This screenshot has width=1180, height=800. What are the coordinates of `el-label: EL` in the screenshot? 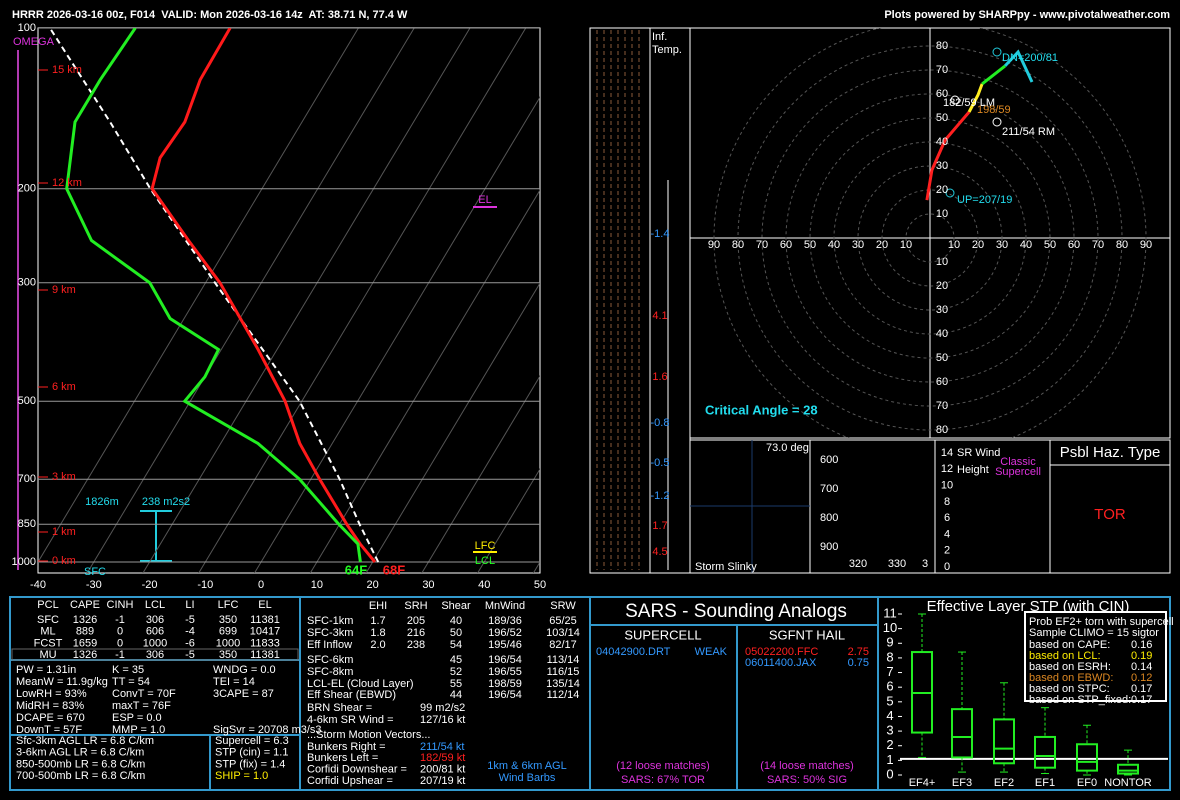 It's located at (484, 200).